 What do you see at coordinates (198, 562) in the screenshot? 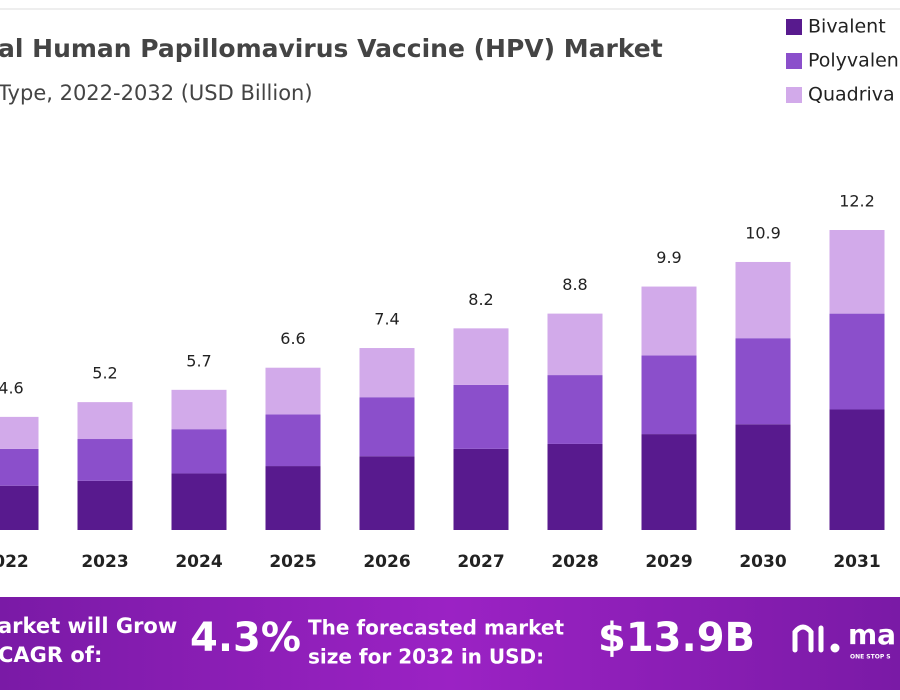
I see `x-tick-label: 2024` at bounding box center [198, 562].